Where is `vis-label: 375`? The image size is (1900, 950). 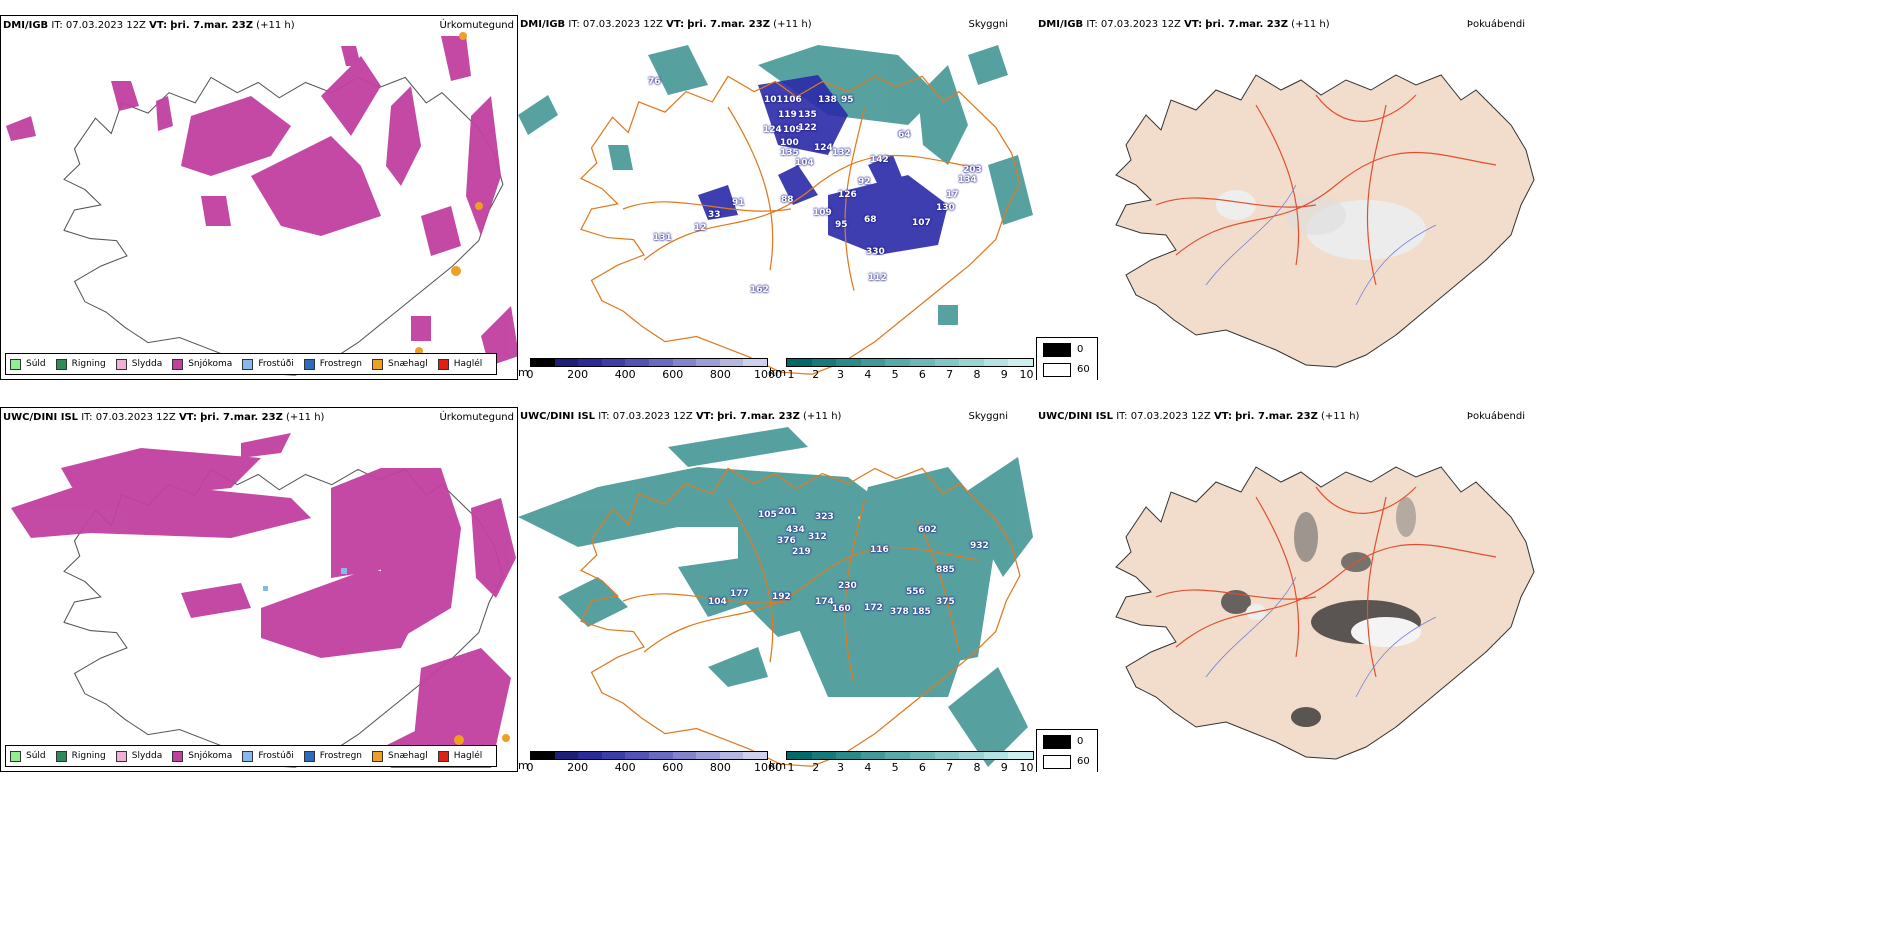 vis-label: 375 is located at coordinates (945, 602).